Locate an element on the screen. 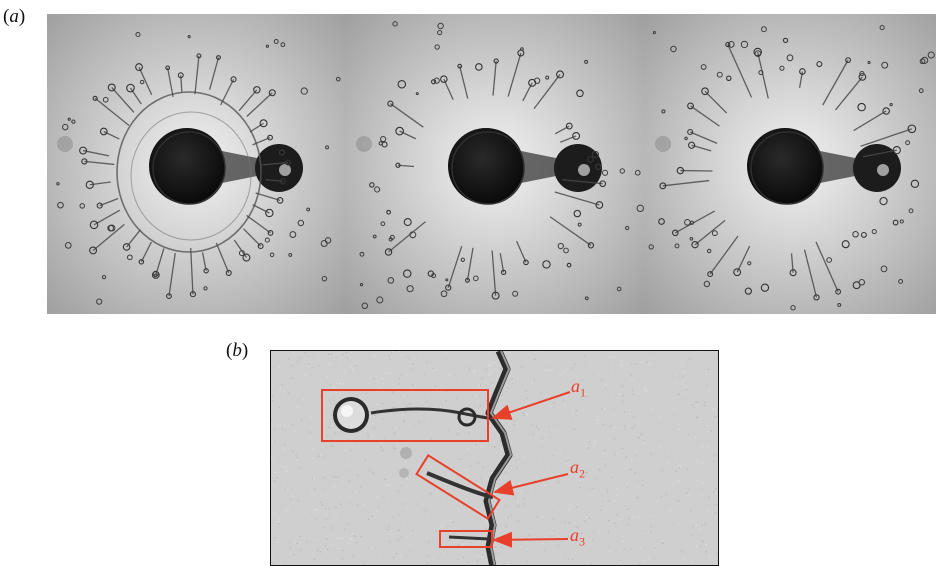  panel-b-letter: b is located at coordinates (237, 350).